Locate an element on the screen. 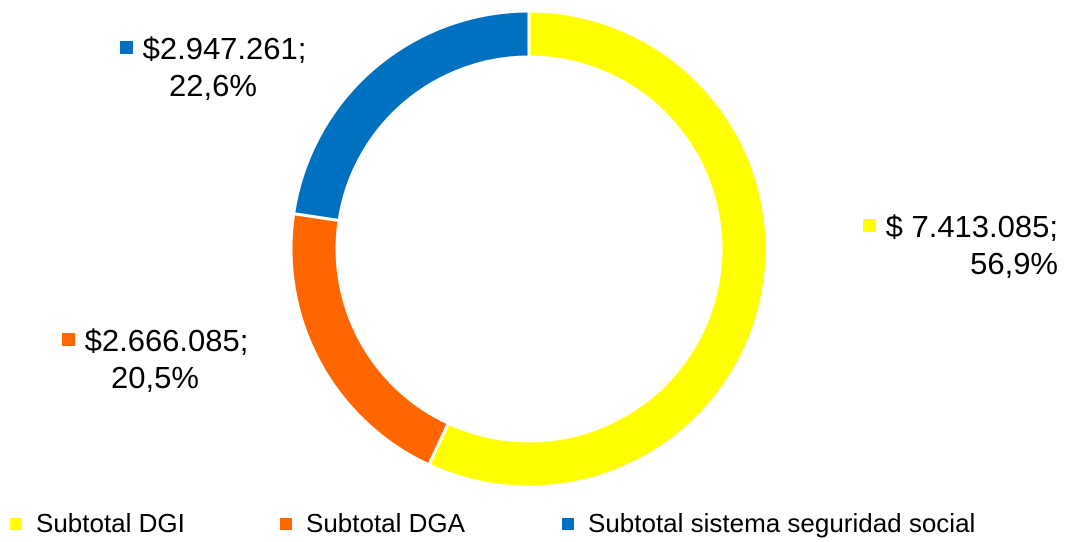 The width and height of the screenshot is (1074, 542). data-label-percent: 20,5% is located at coordinates (155, 377).